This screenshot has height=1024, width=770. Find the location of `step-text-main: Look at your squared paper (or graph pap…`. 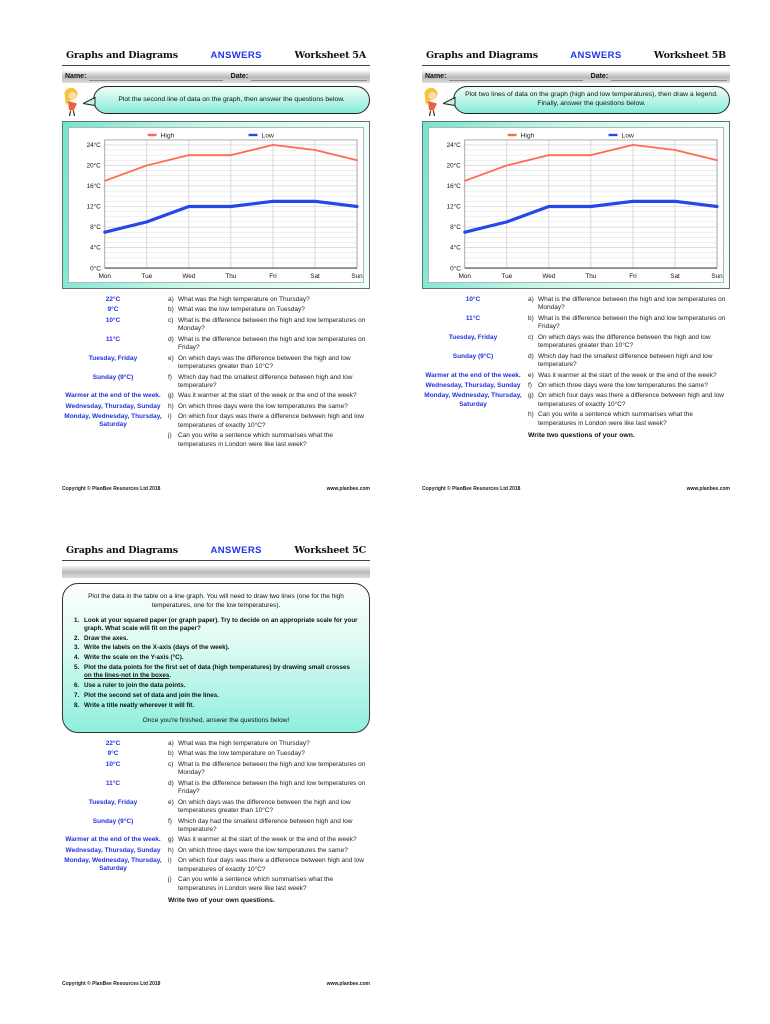

step-text-main: Look at your squared paper (or graph pap… is located at coordinates (221, 624).